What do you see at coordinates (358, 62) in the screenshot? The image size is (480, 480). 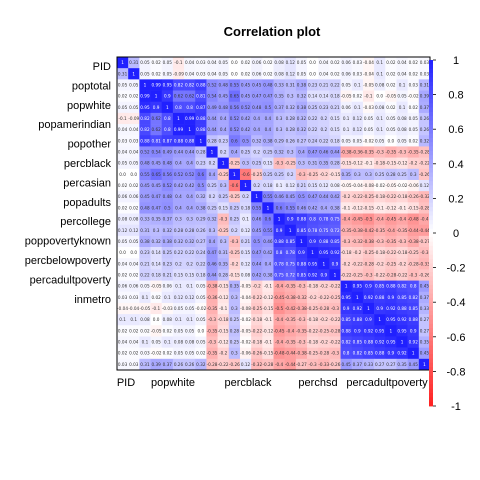 I see `cell-value-label: 0.03` at bounding box center [358, 62].